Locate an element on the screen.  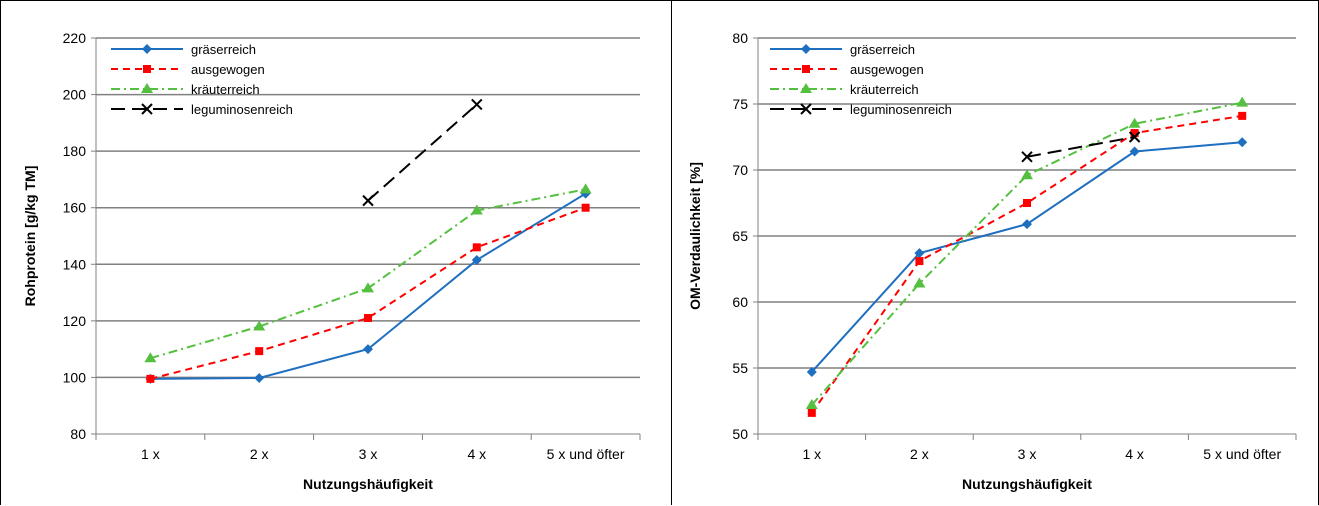
series-line-kräuterreich is located at coordinates (368, 274).